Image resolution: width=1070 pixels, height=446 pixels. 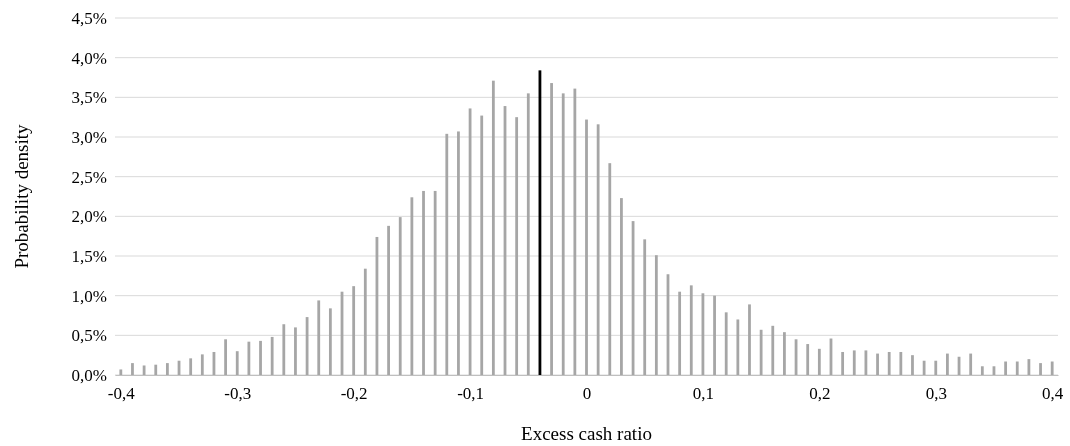 I want to click on x-tick-label: 0,1, so click(x=703, y=394).